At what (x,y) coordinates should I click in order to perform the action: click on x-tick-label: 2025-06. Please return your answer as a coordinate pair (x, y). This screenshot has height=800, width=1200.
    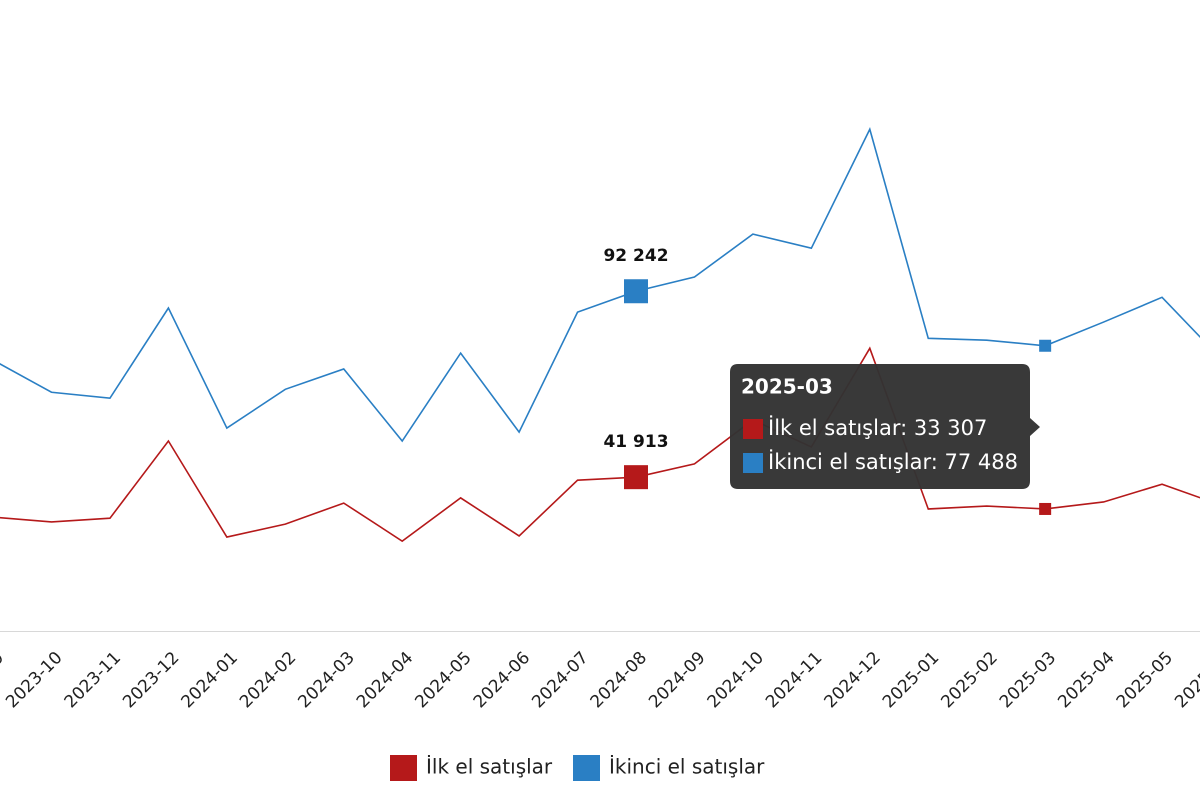
    Looking at the image, I should click on (1185, 680).